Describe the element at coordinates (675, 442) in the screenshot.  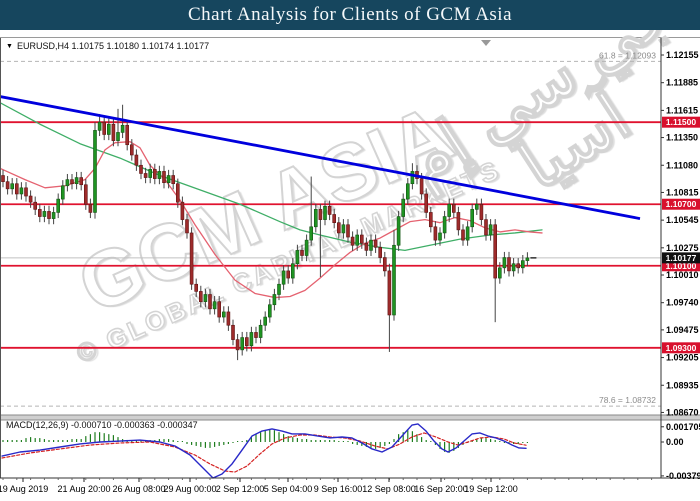
I see `macd-axis-label: 0.00` at that location.